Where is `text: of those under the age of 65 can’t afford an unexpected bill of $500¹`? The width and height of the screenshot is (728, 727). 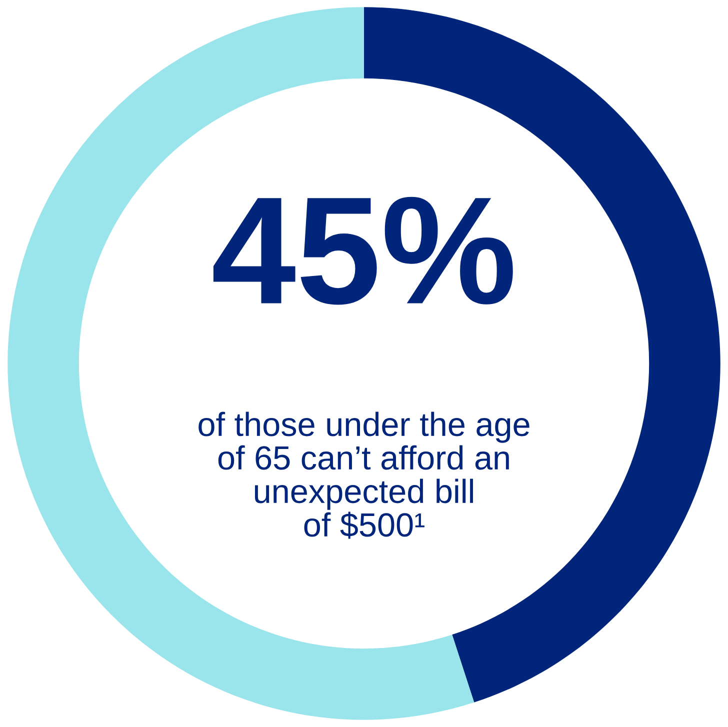
text: of those under the age of 65 can’t afford an unexpected bill of $500¹ is located at coordinates (364, 475).